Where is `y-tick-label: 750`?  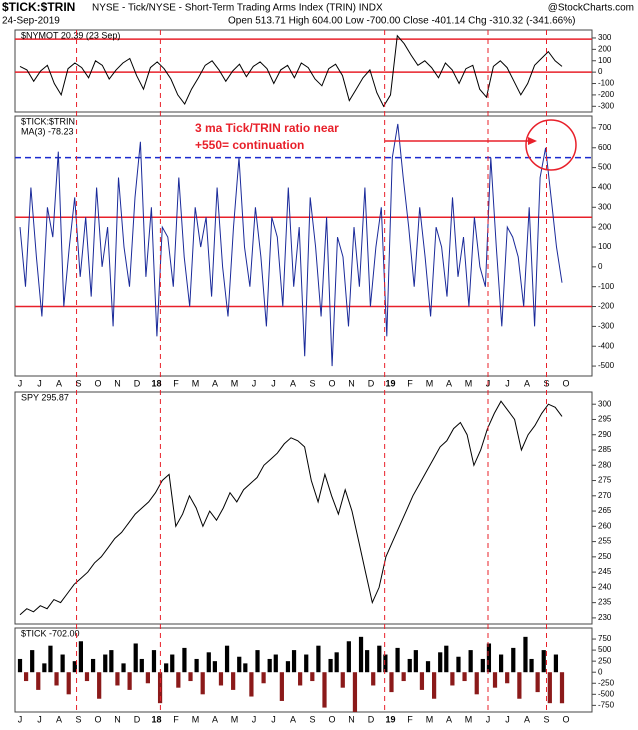 y-tick-label: 750 is located at coordinates (605, 638).